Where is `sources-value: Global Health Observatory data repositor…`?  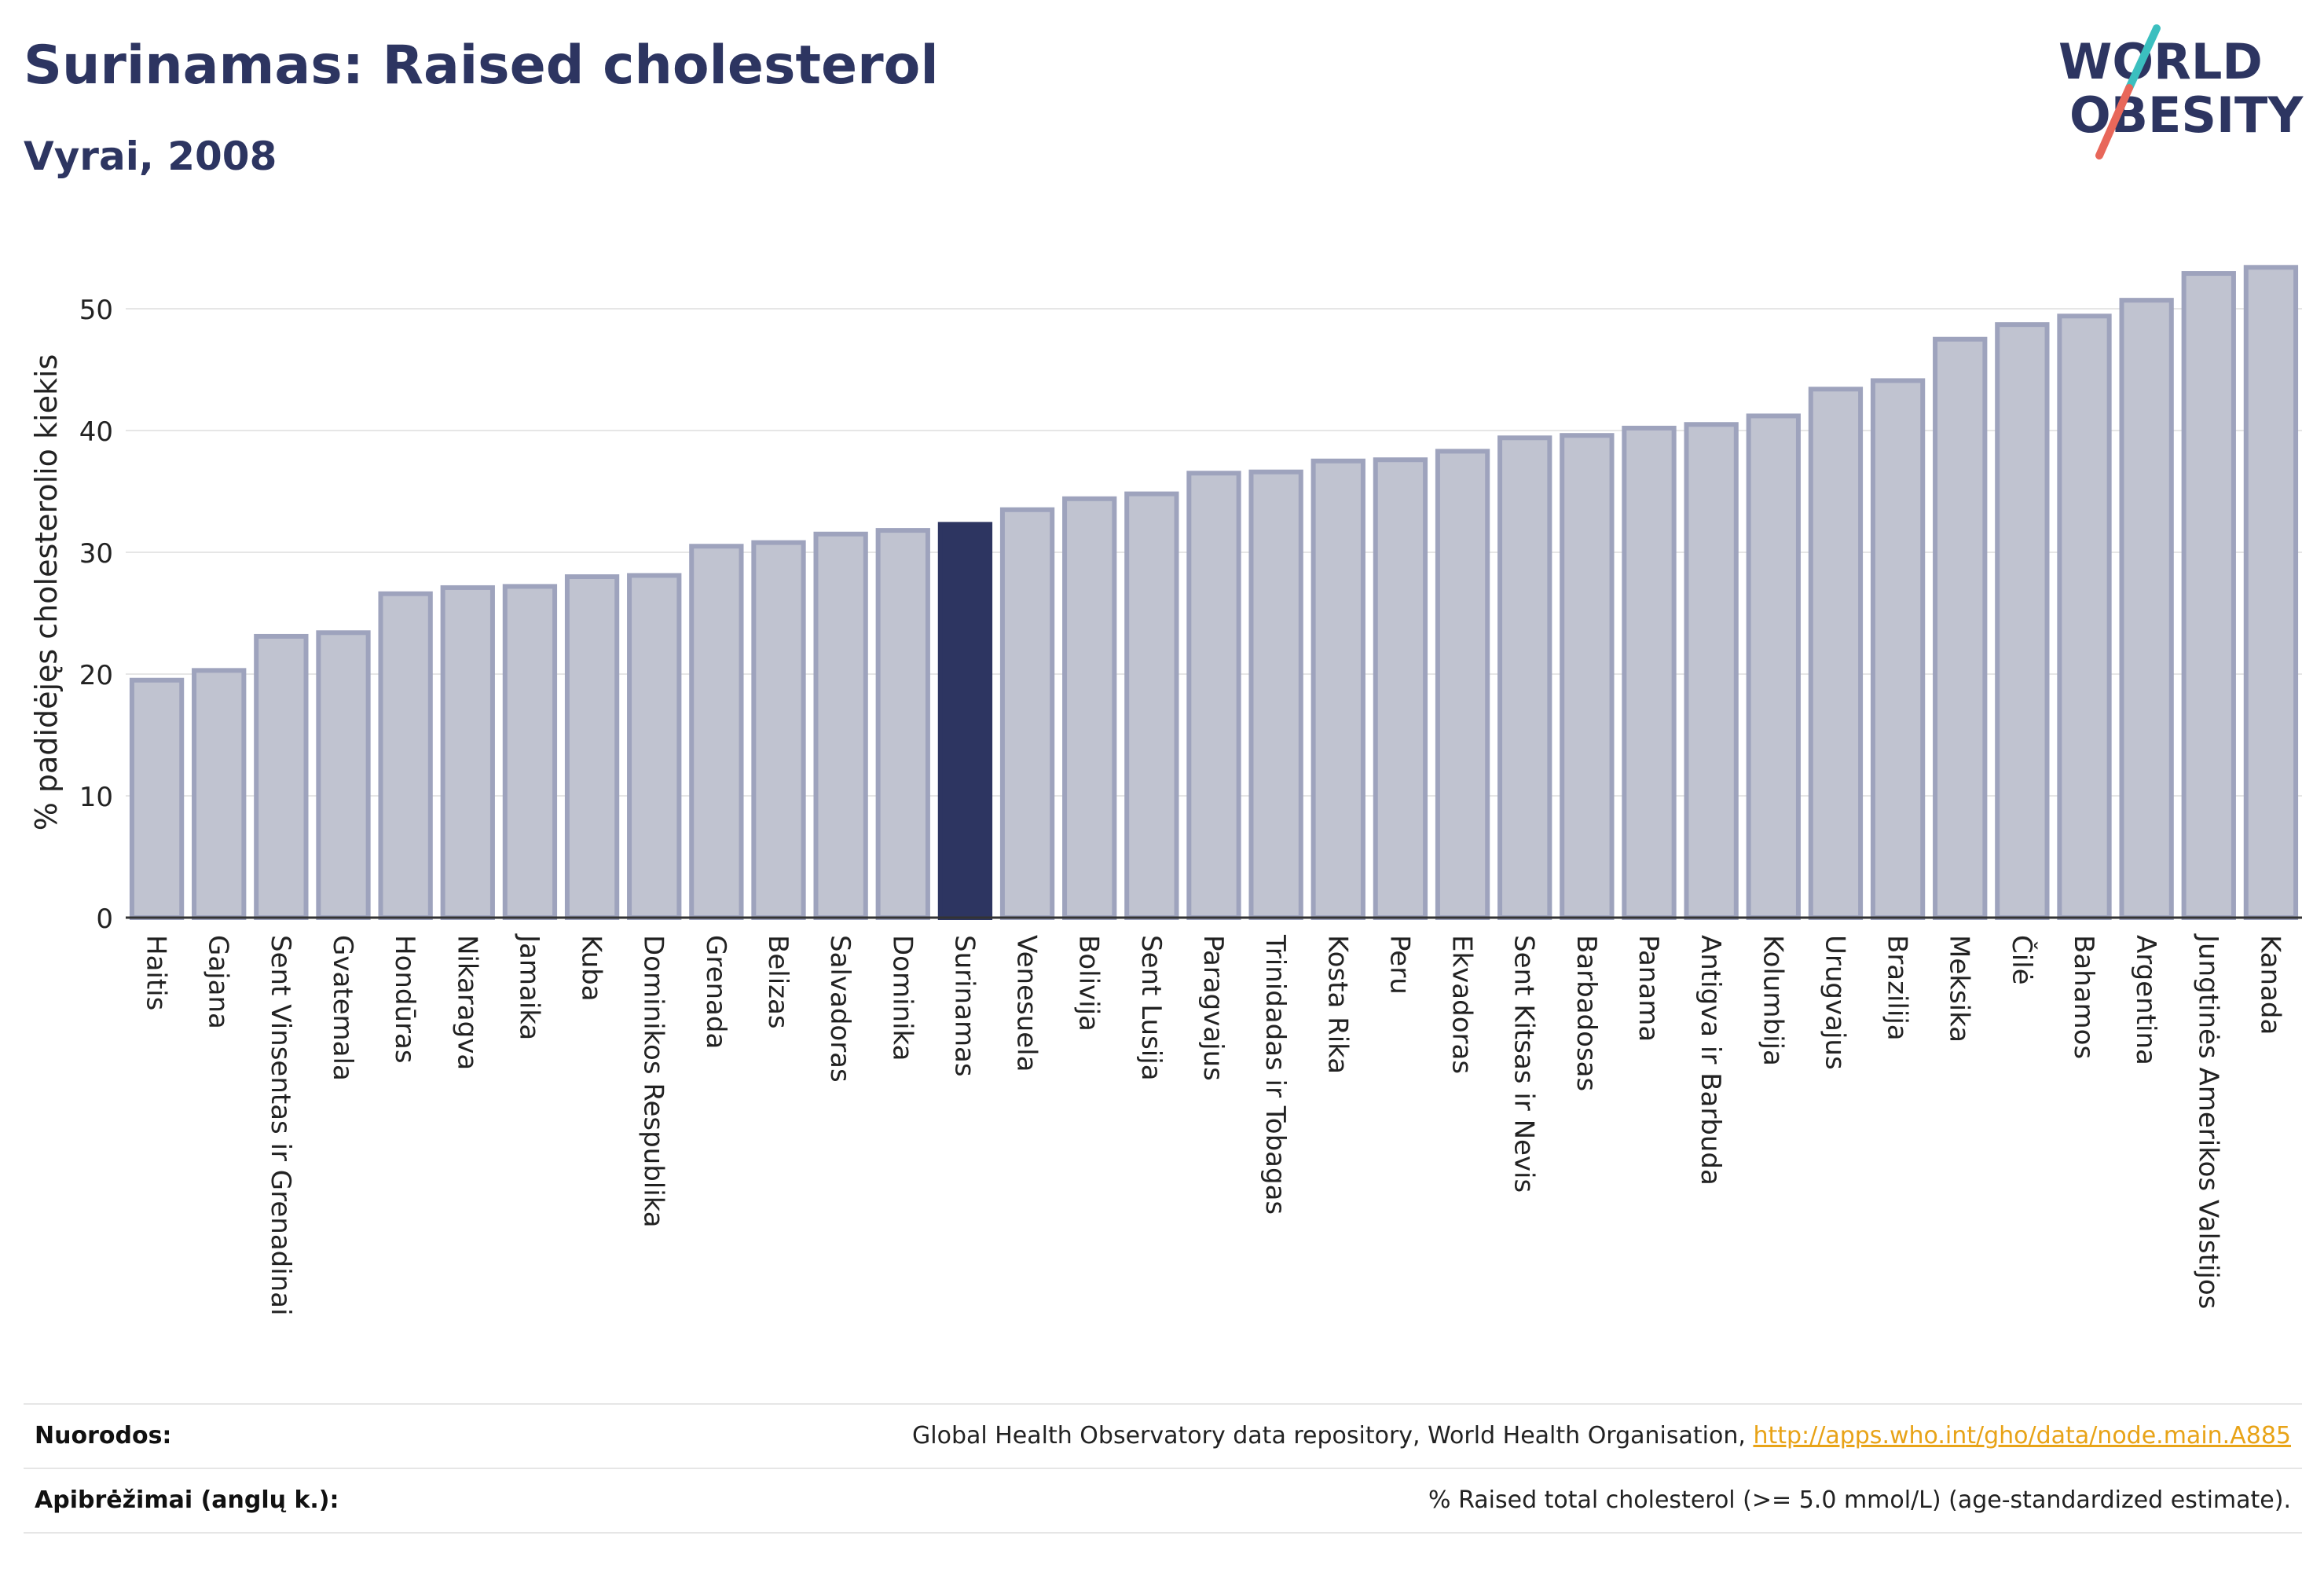
sources-value: Global Health Observatory data repositor… is located at coordinates (1601, 1436).